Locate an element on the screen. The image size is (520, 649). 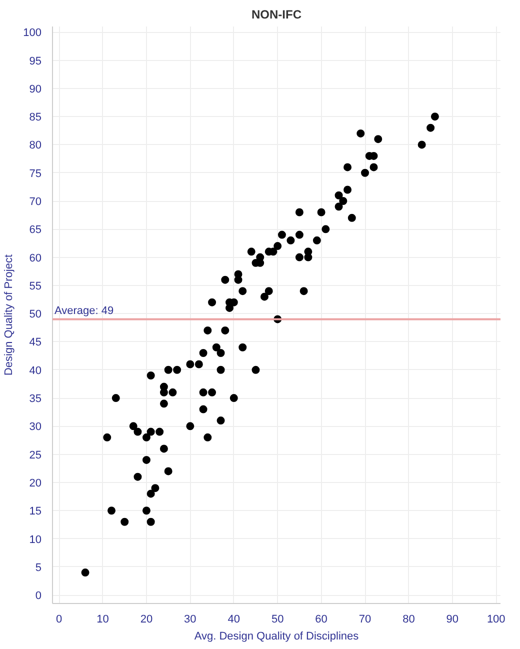
y-tick-label: 85 is located at coordinates (35, 118).